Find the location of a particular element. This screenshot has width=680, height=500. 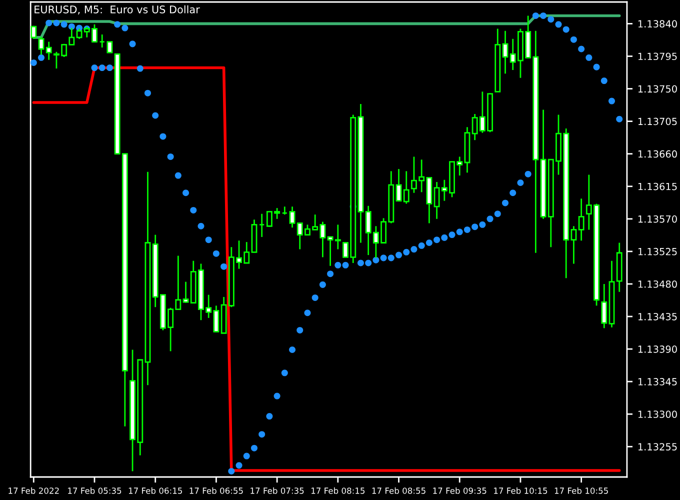

y-tick-label: 1.13300 is located at coordinates (657, 414).